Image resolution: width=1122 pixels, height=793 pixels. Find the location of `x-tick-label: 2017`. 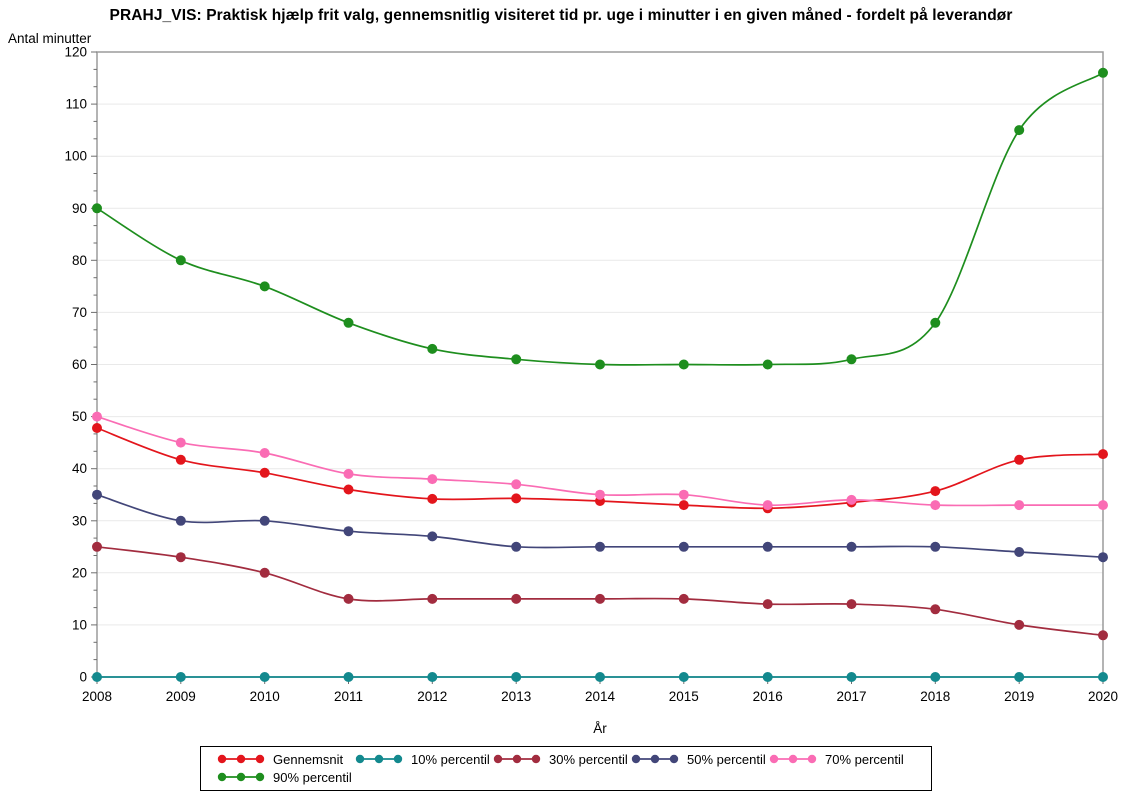

x-tick-label: 2017 is located at coordinates (851, 696).